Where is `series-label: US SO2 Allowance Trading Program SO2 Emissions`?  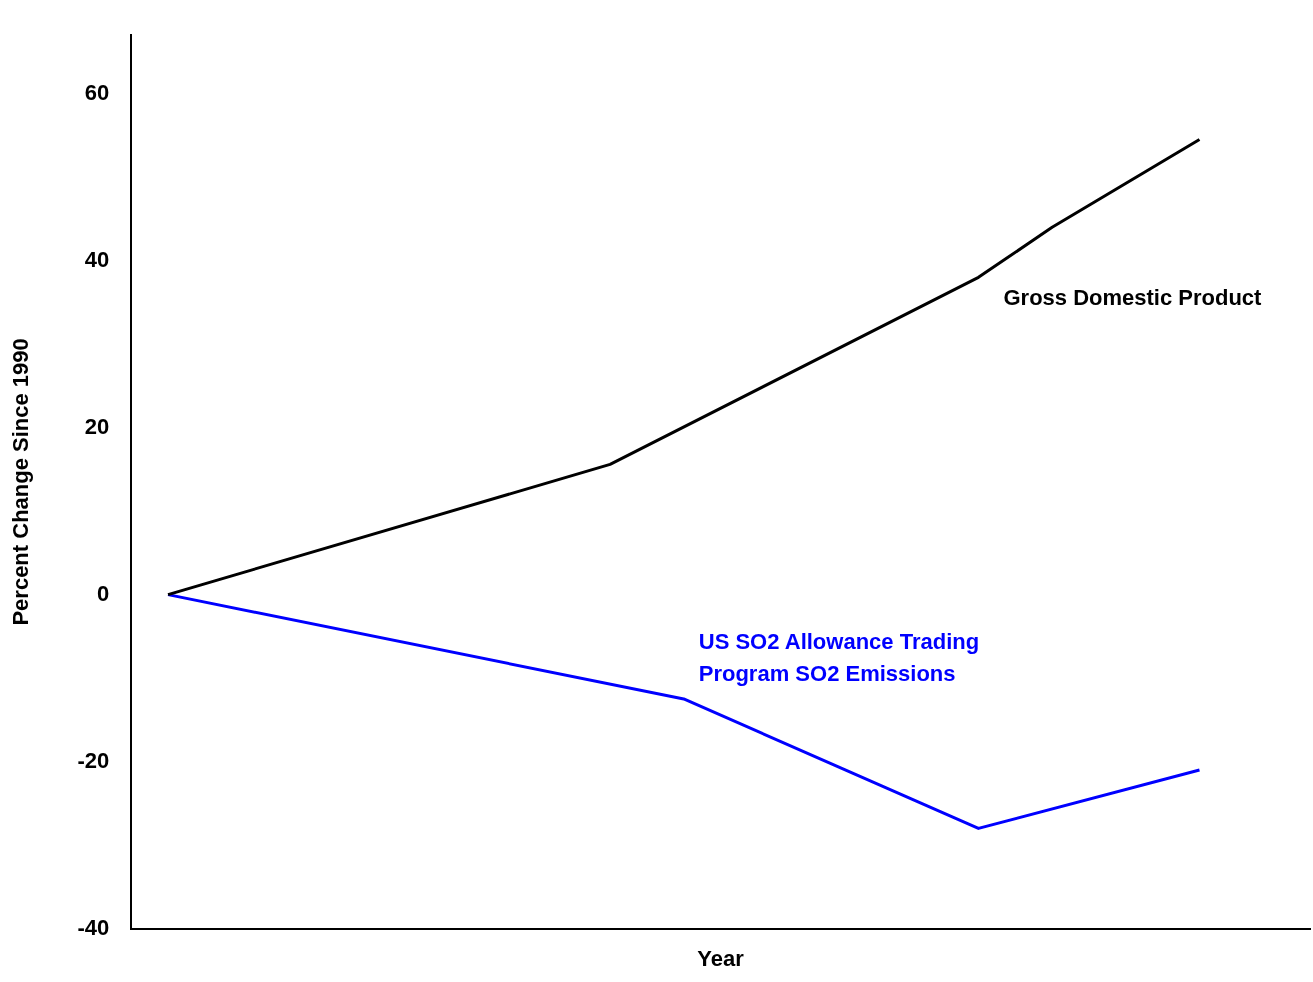 series-label: US SO2 Allowance Trading Program SO2 Emissions is located at coordinates (839, 657).